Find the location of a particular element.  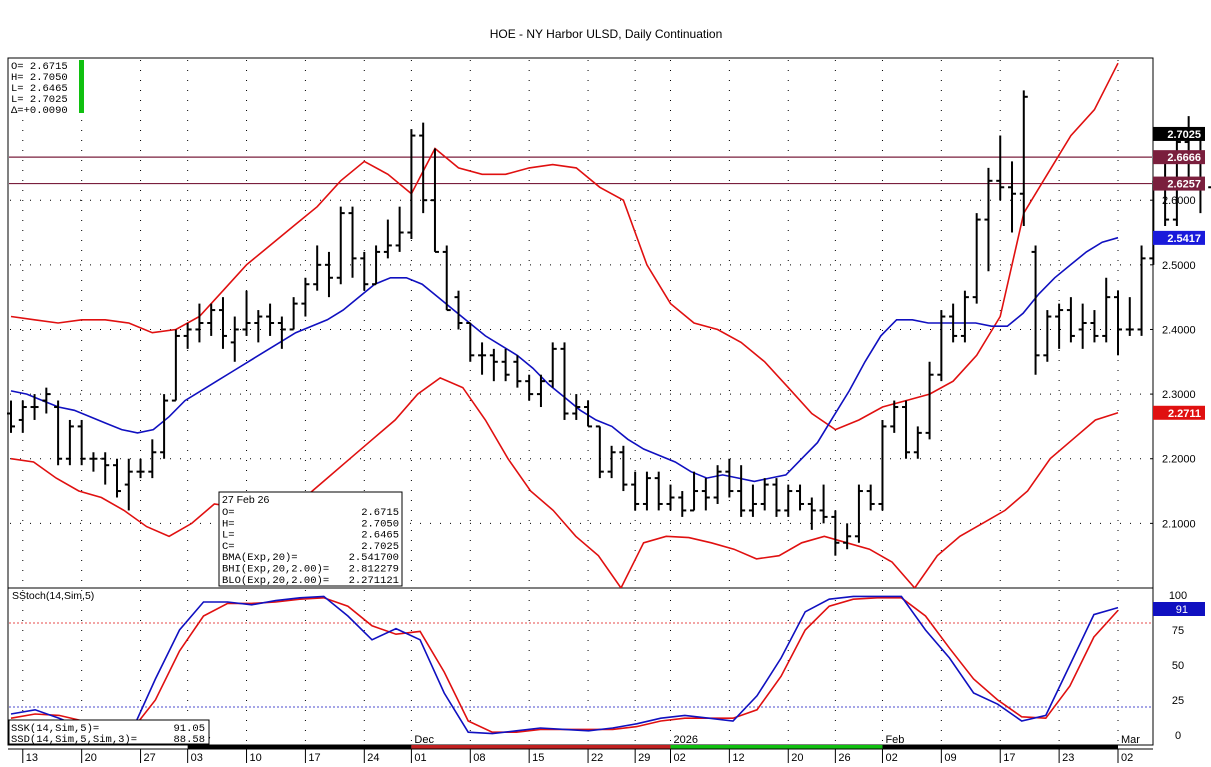

stoch-tick-label-2: 50 is located at coordinates (1178, 666).